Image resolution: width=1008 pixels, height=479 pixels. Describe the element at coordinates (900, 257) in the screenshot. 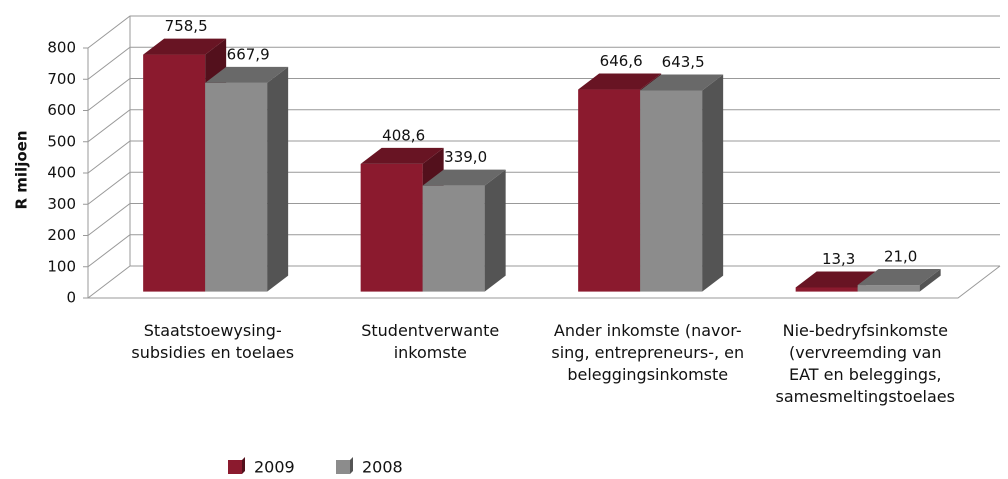

I see `value-label: 21,0` at that location.